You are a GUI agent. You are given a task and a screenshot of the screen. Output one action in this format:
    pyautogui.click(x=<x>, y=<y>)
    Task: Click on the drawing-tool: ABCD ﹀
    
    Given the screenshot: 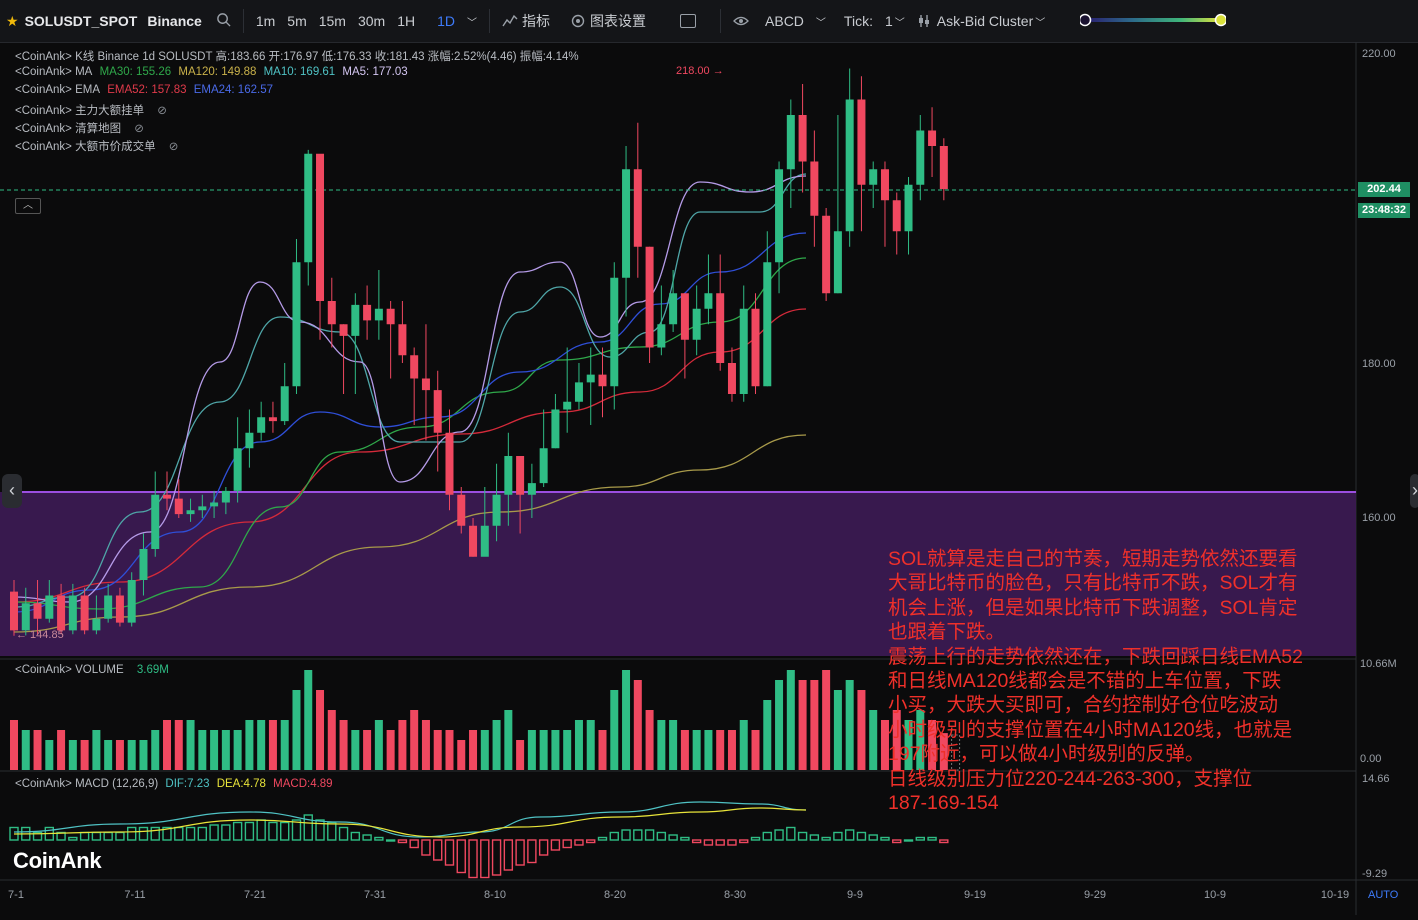 What is the action you would take?
    pyautogui.click(x=779, y=21)
    